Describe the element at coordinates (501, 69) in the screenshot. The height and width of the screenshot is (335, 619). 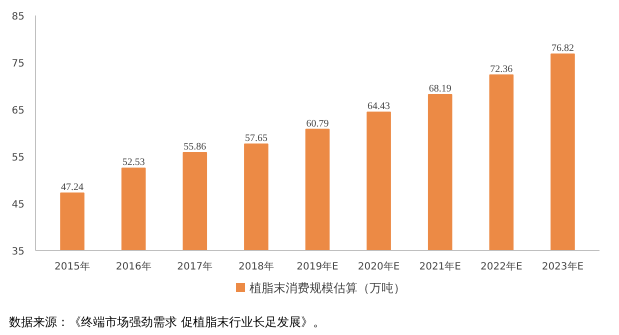
I see `data-label: 72.36` at that location.